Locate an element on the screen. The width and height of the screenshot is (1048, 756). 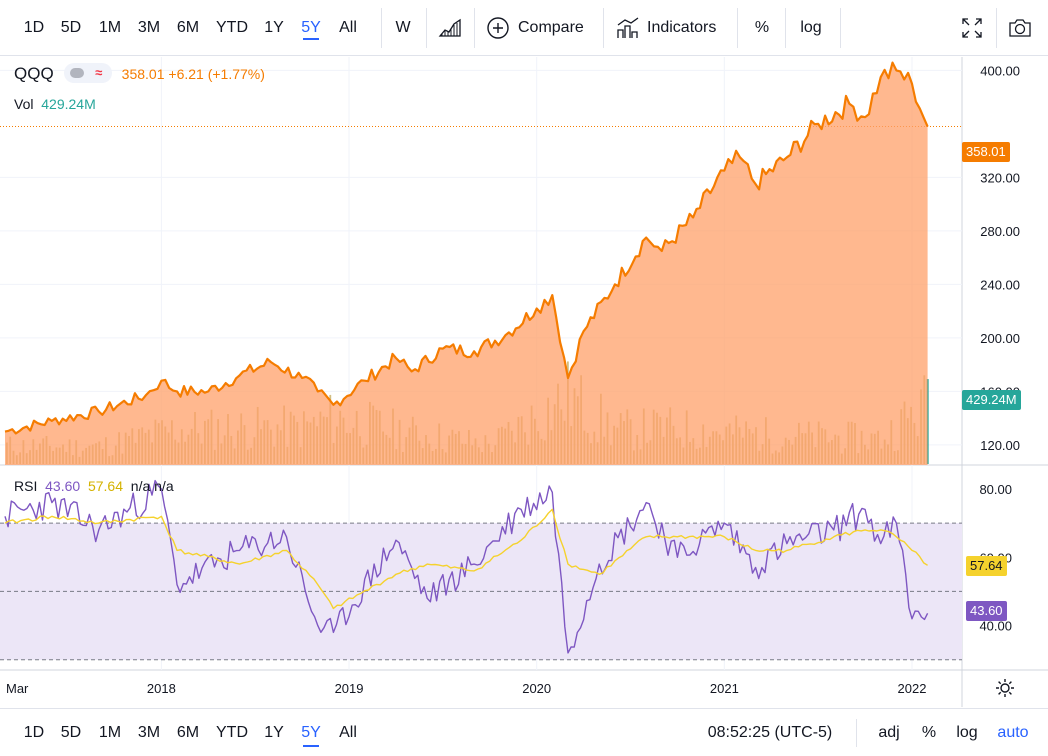
rsi-legend: RSI 43.60 57.64 n/a n/a is located at coordinates (94, 486).